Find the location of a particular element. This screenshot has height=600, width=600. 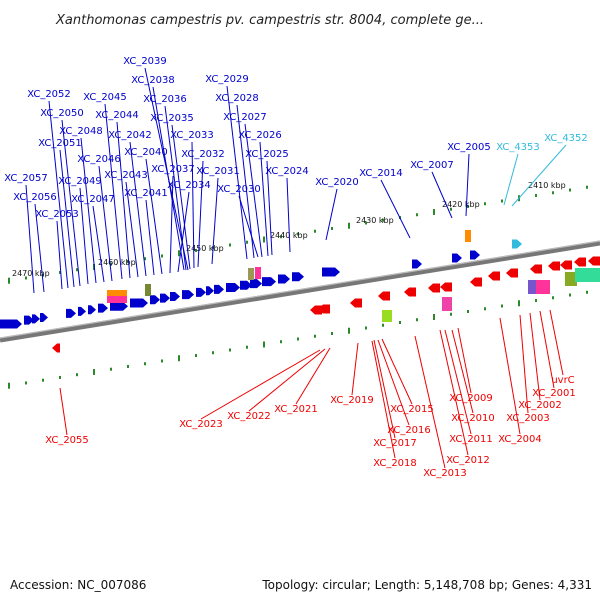

gene-label: XC_2023 is located at coordinates (201, 424).